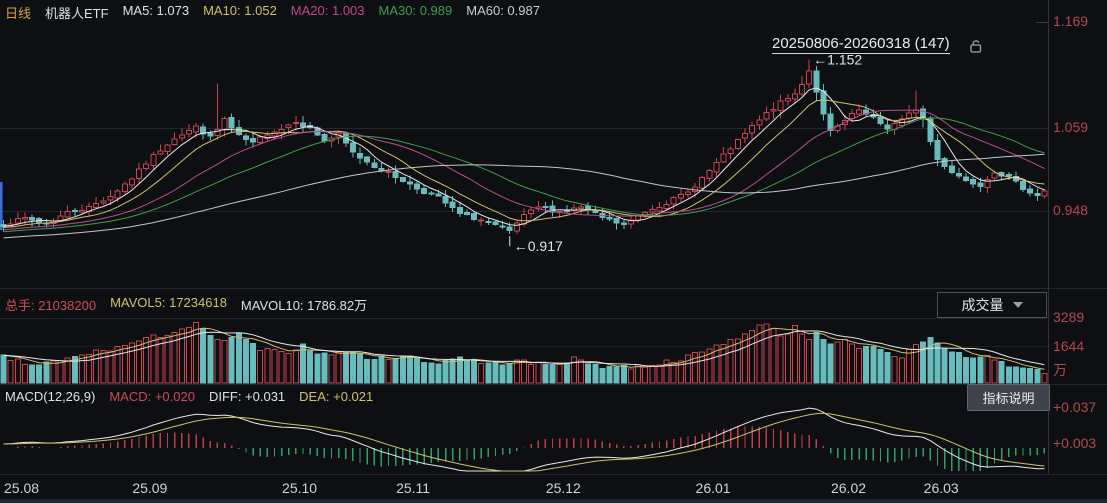 The height and width of the screenshot is (503, 1107). Describe the element at coordinates (982, 305) in the screenshot. I see `volume-selector-label: 成交量` at that location.